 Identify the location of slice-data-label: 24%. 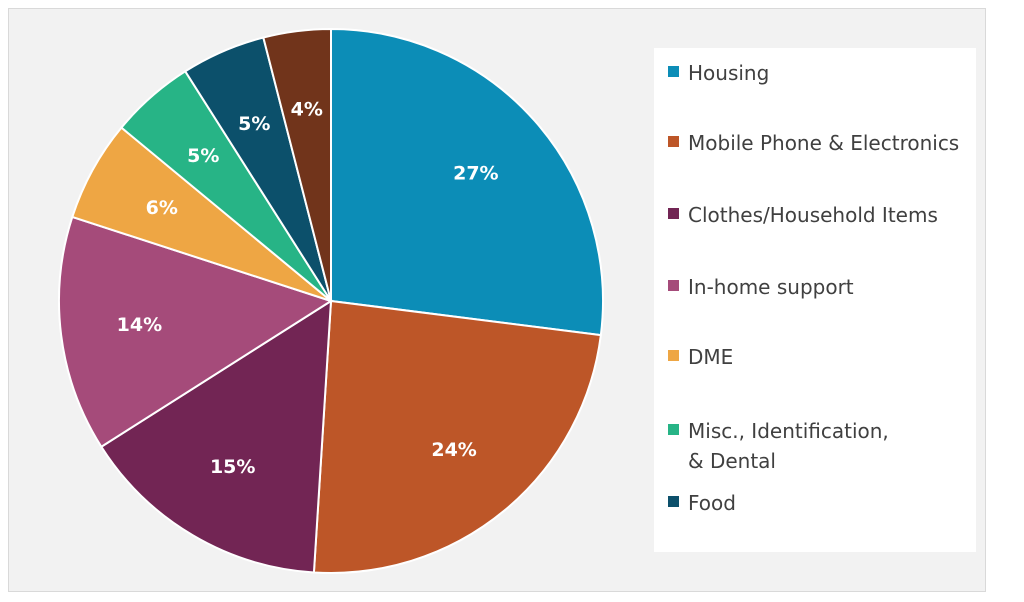
(453, 450).